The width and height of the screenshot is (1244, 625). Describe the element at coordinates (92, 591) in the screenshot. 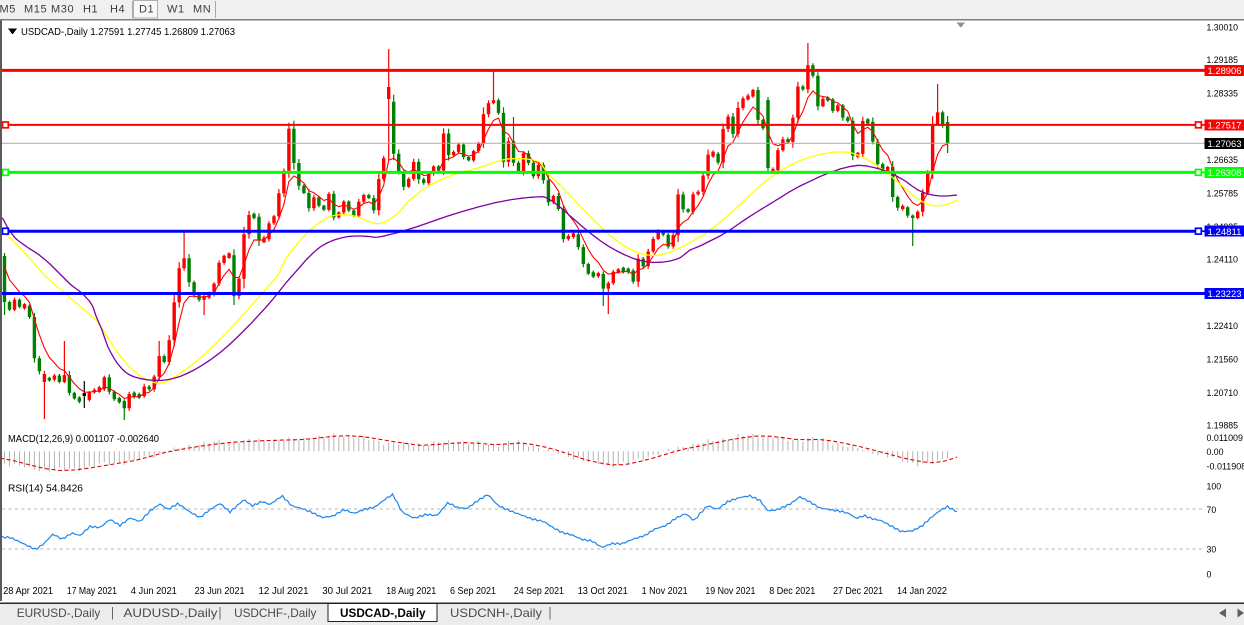

I see `svg-text: 17 May 2021` at that location.